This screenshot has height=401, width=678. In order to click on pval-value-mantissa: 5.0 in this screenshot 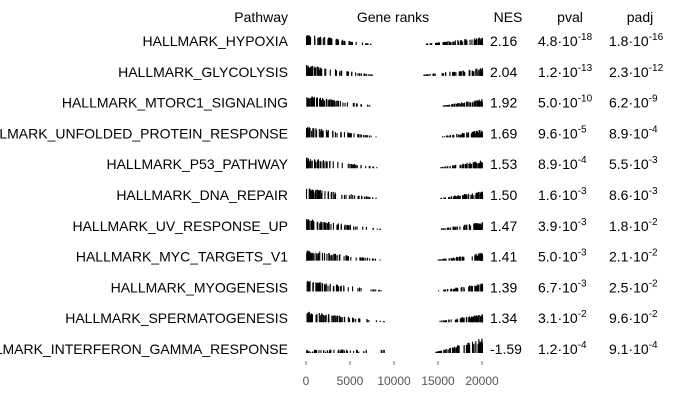, I will do `click(548, 257)`.